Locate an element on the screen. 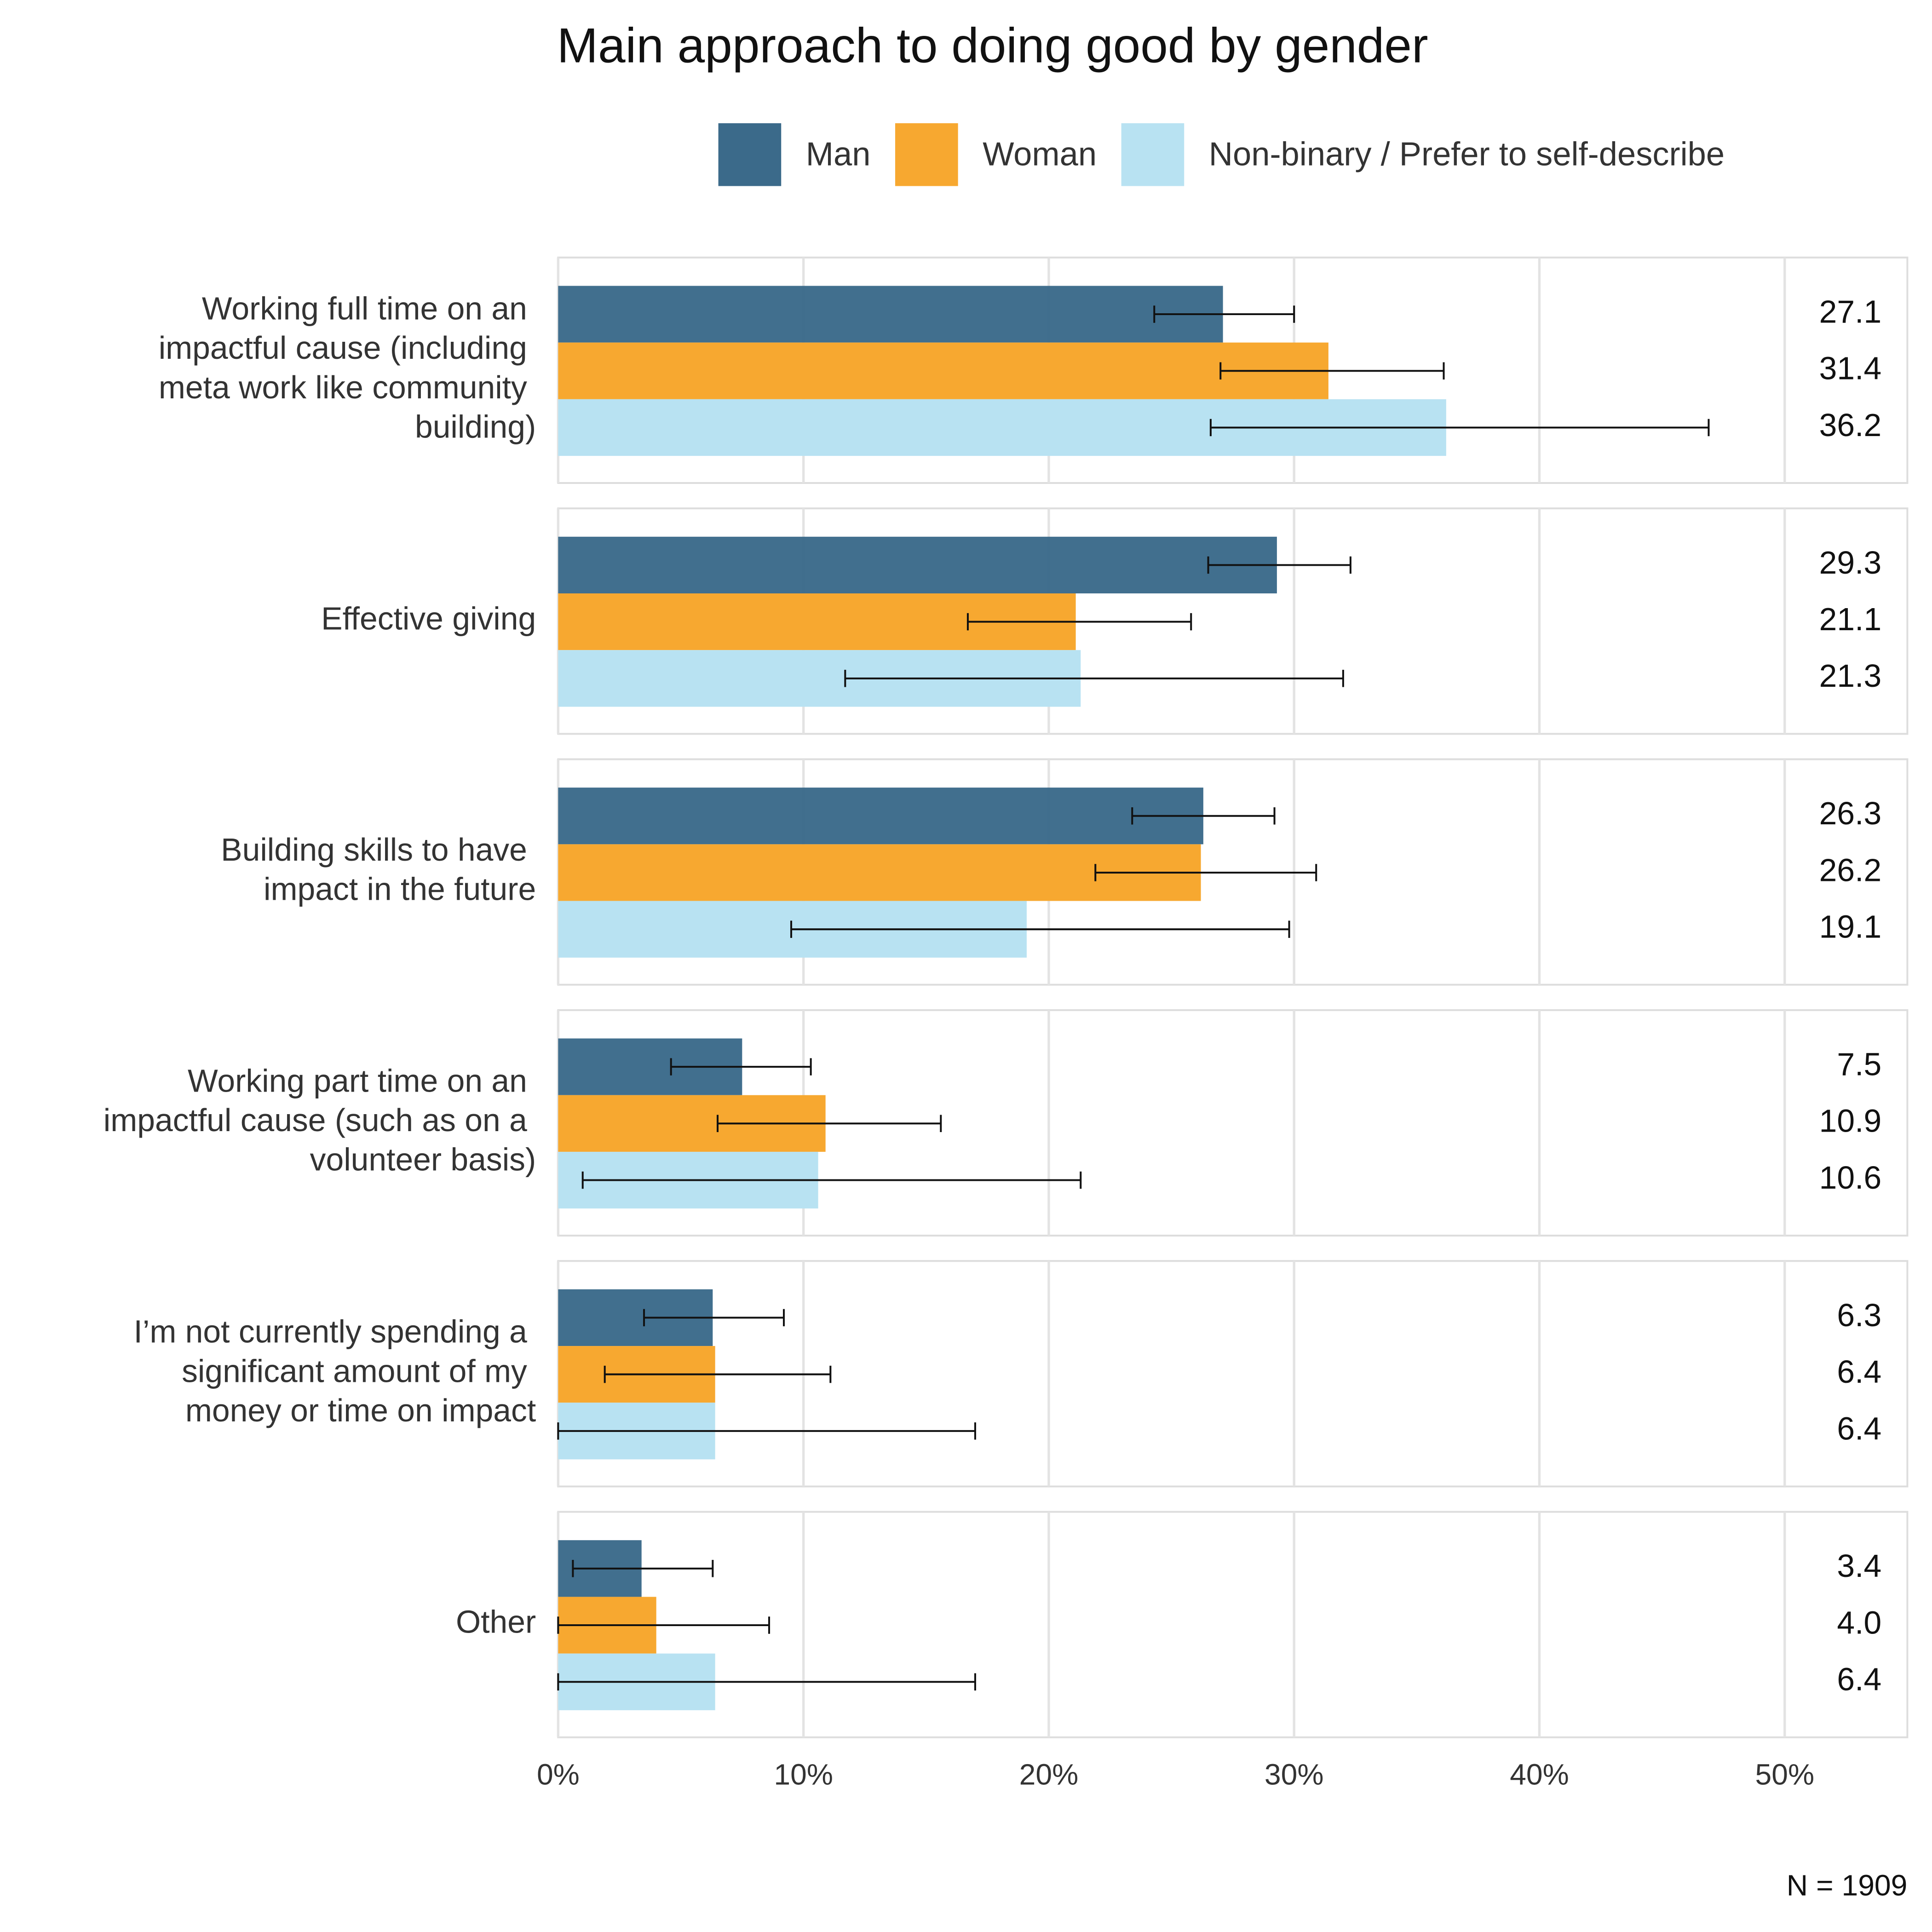 The width and height of the screenshot is (1932, 1932). x-tick-label: 20% is located at coordinates (1049, 1774).